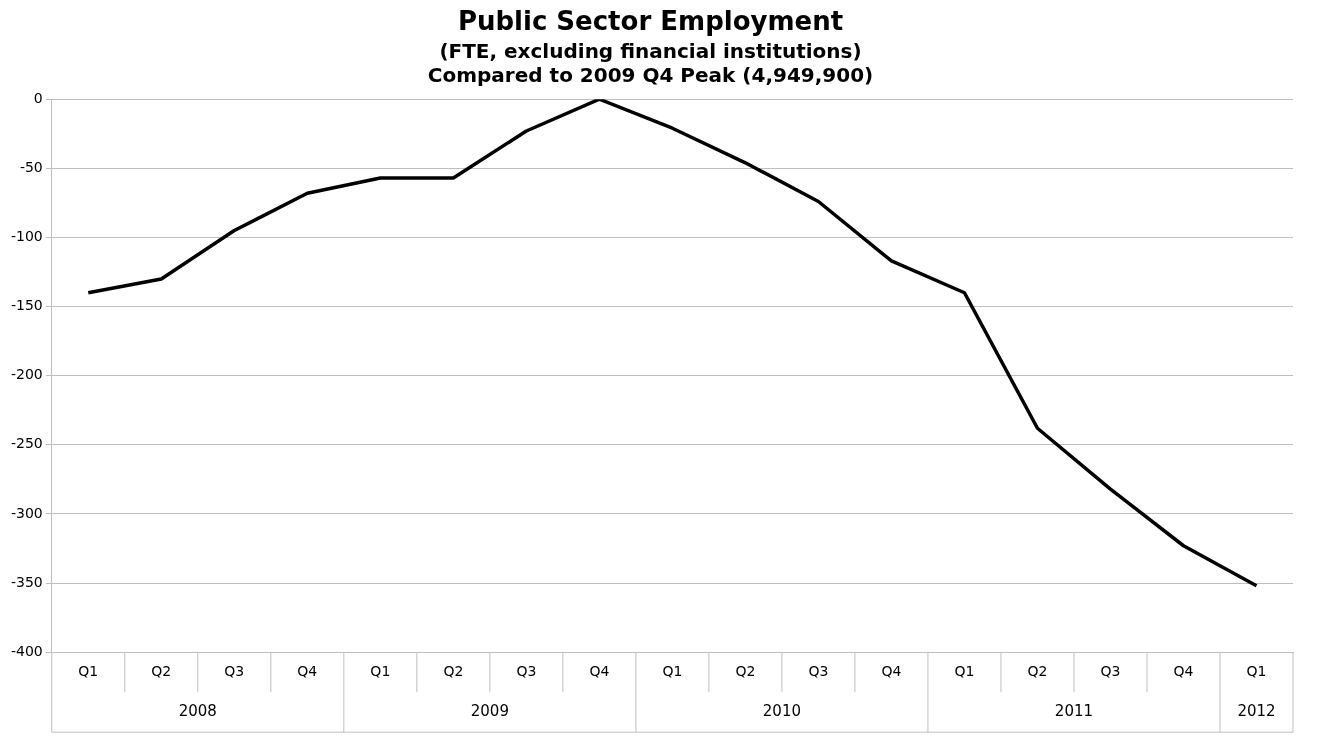 The width and height of the screenshot is (1323, 752). What do you see at coordinates (1256, 711) in the screenshot?
I see `text: 2012` at bounding box center [1256, 711].